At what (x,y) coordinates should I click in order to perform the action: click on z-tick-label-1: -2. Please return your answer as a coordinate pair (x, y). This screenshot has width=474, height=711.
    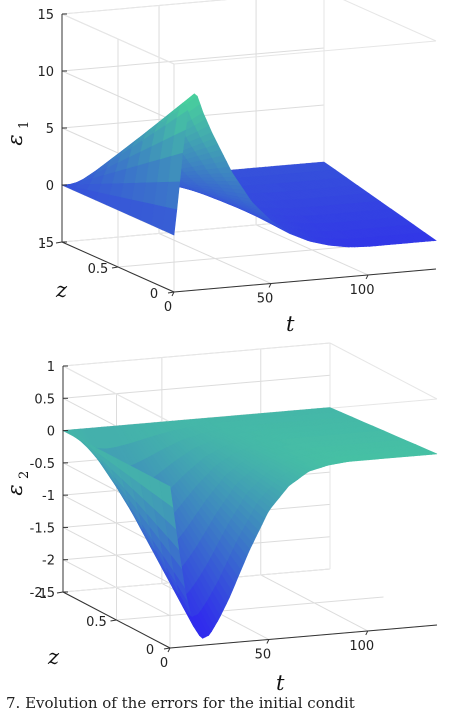
    Looking at the image, I should click on (48, 561).